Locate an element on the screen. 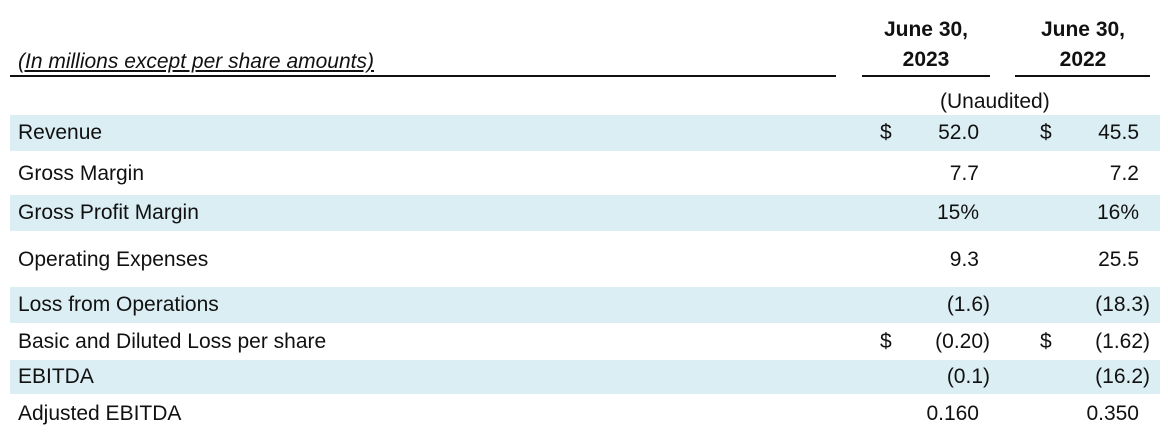 Image resolution: width=1168 pixels, height=444 pixels. row-label: EBITDA is located at coordinates (56, 376).